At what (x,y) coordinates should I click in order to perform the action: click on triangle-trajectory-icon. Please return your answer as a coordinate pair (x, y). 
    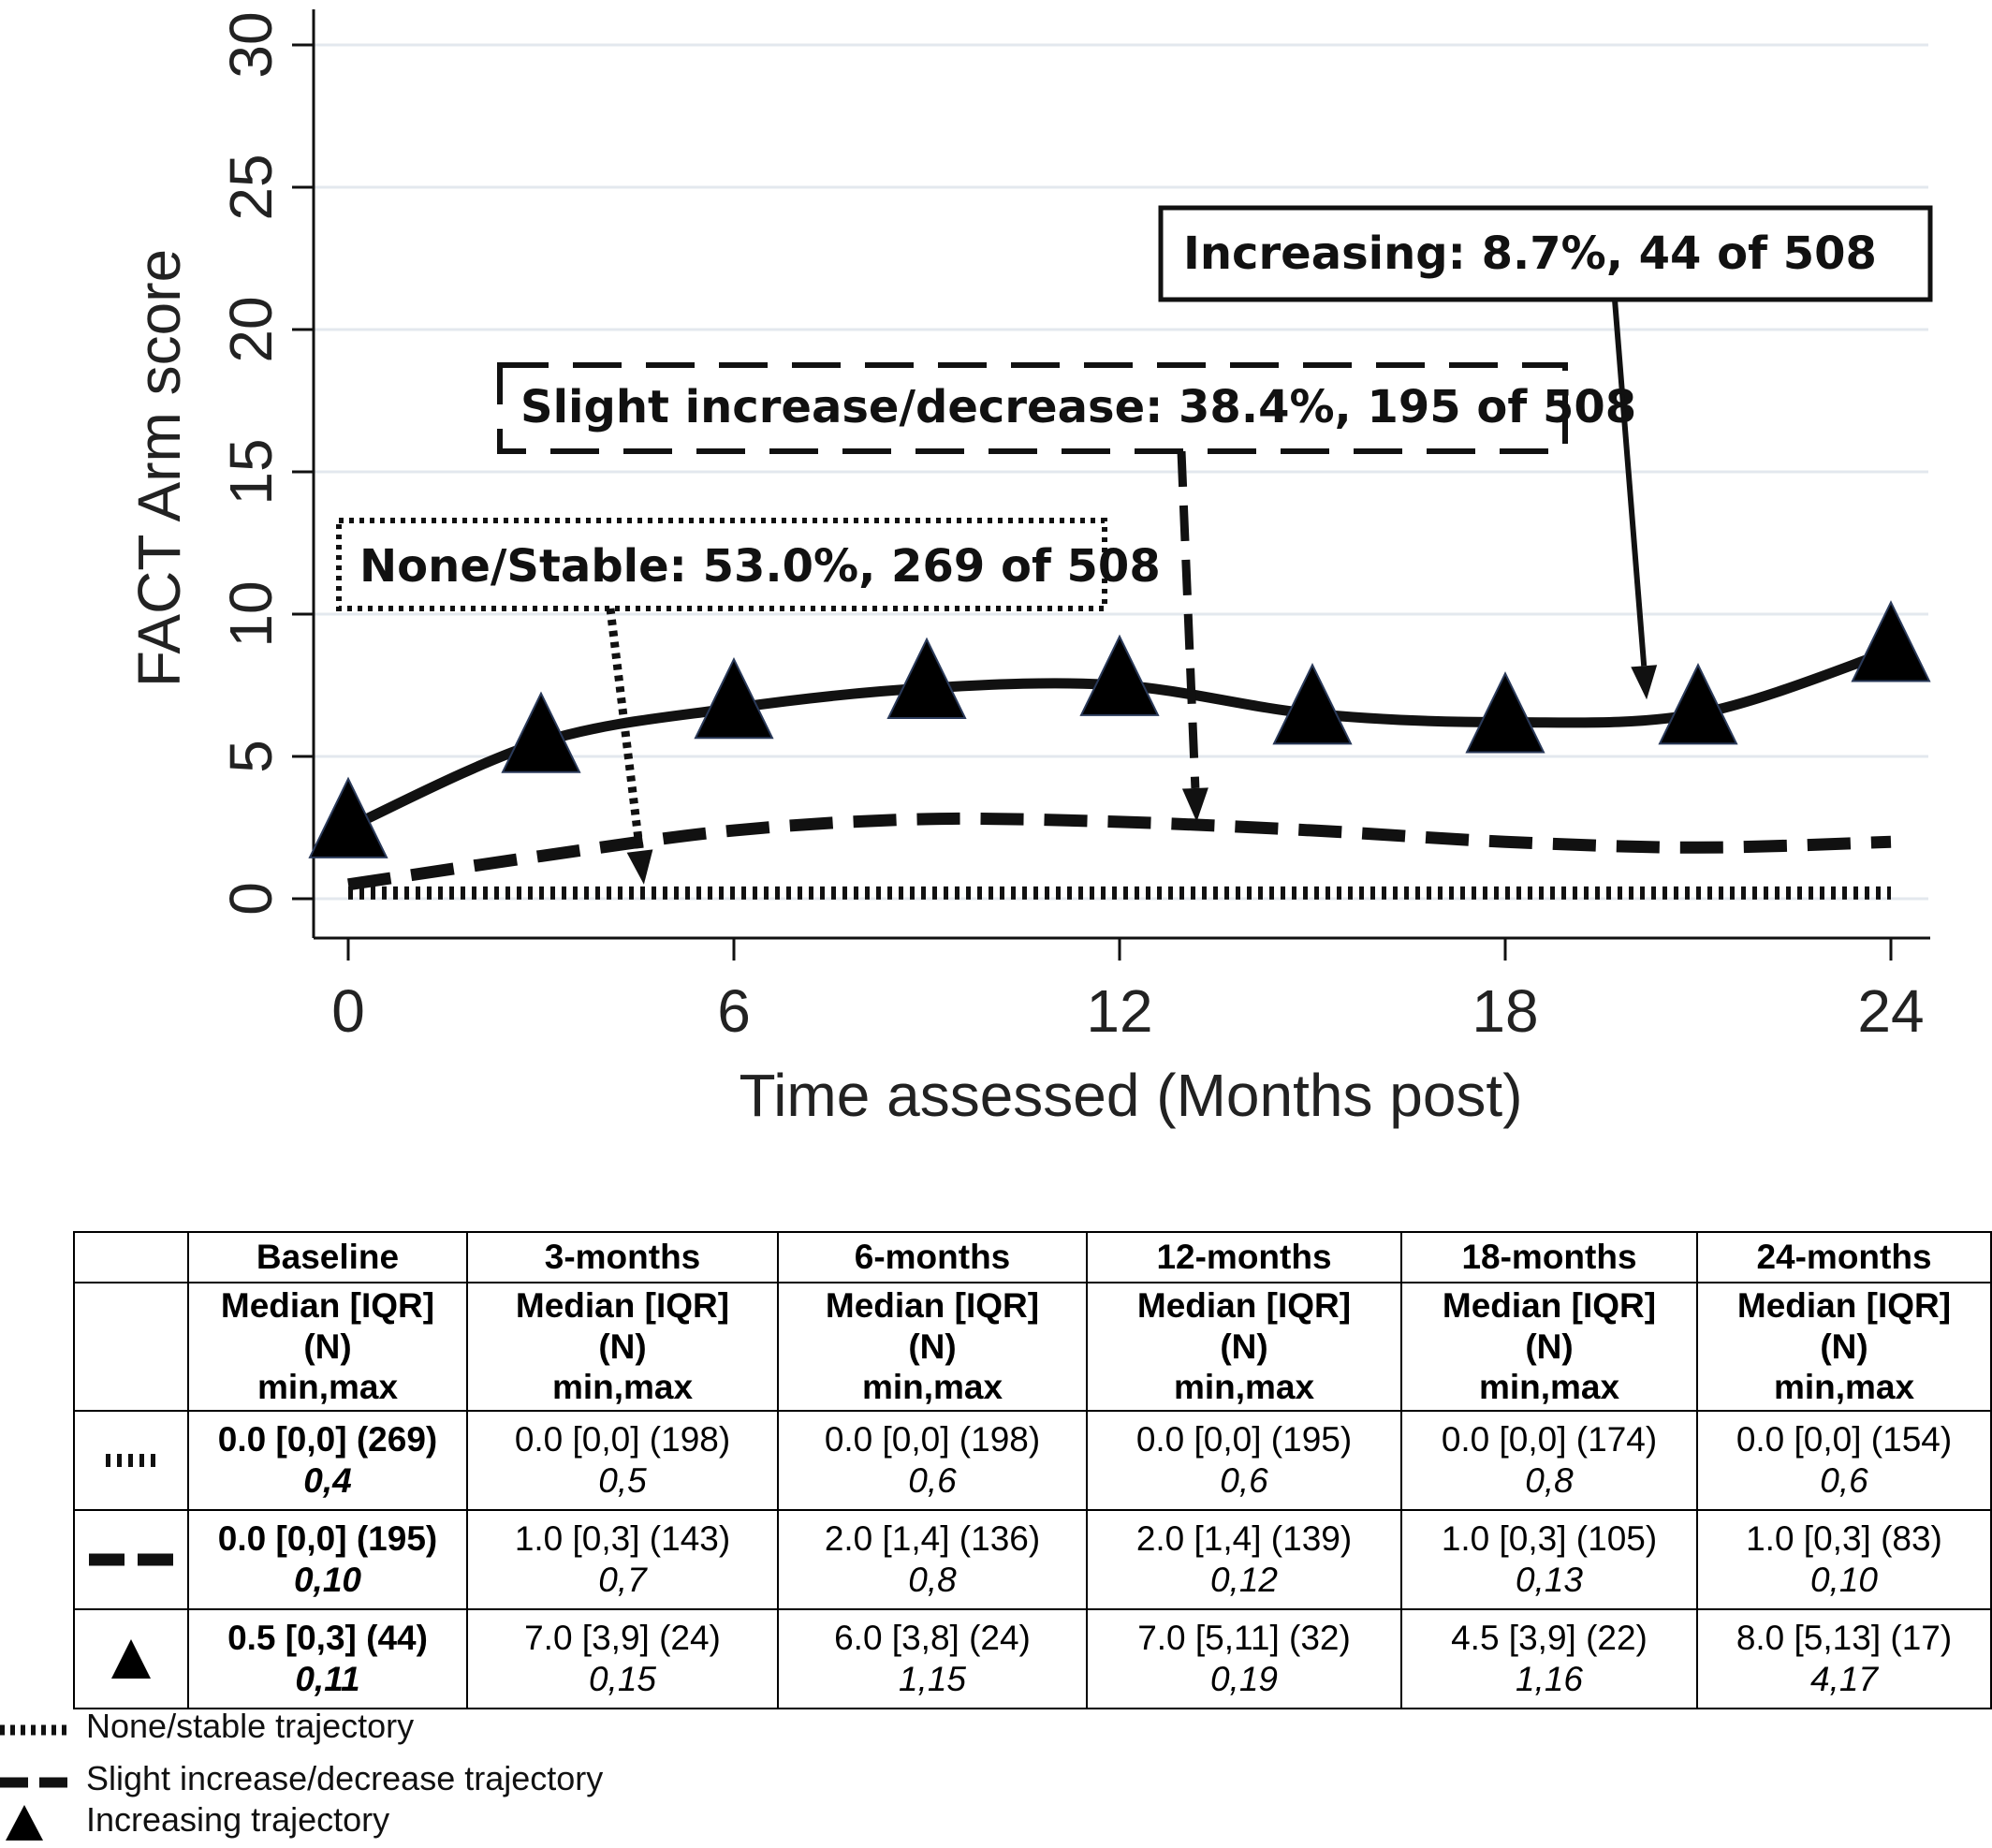
    Looking at the image, I should click on (131, 1658).